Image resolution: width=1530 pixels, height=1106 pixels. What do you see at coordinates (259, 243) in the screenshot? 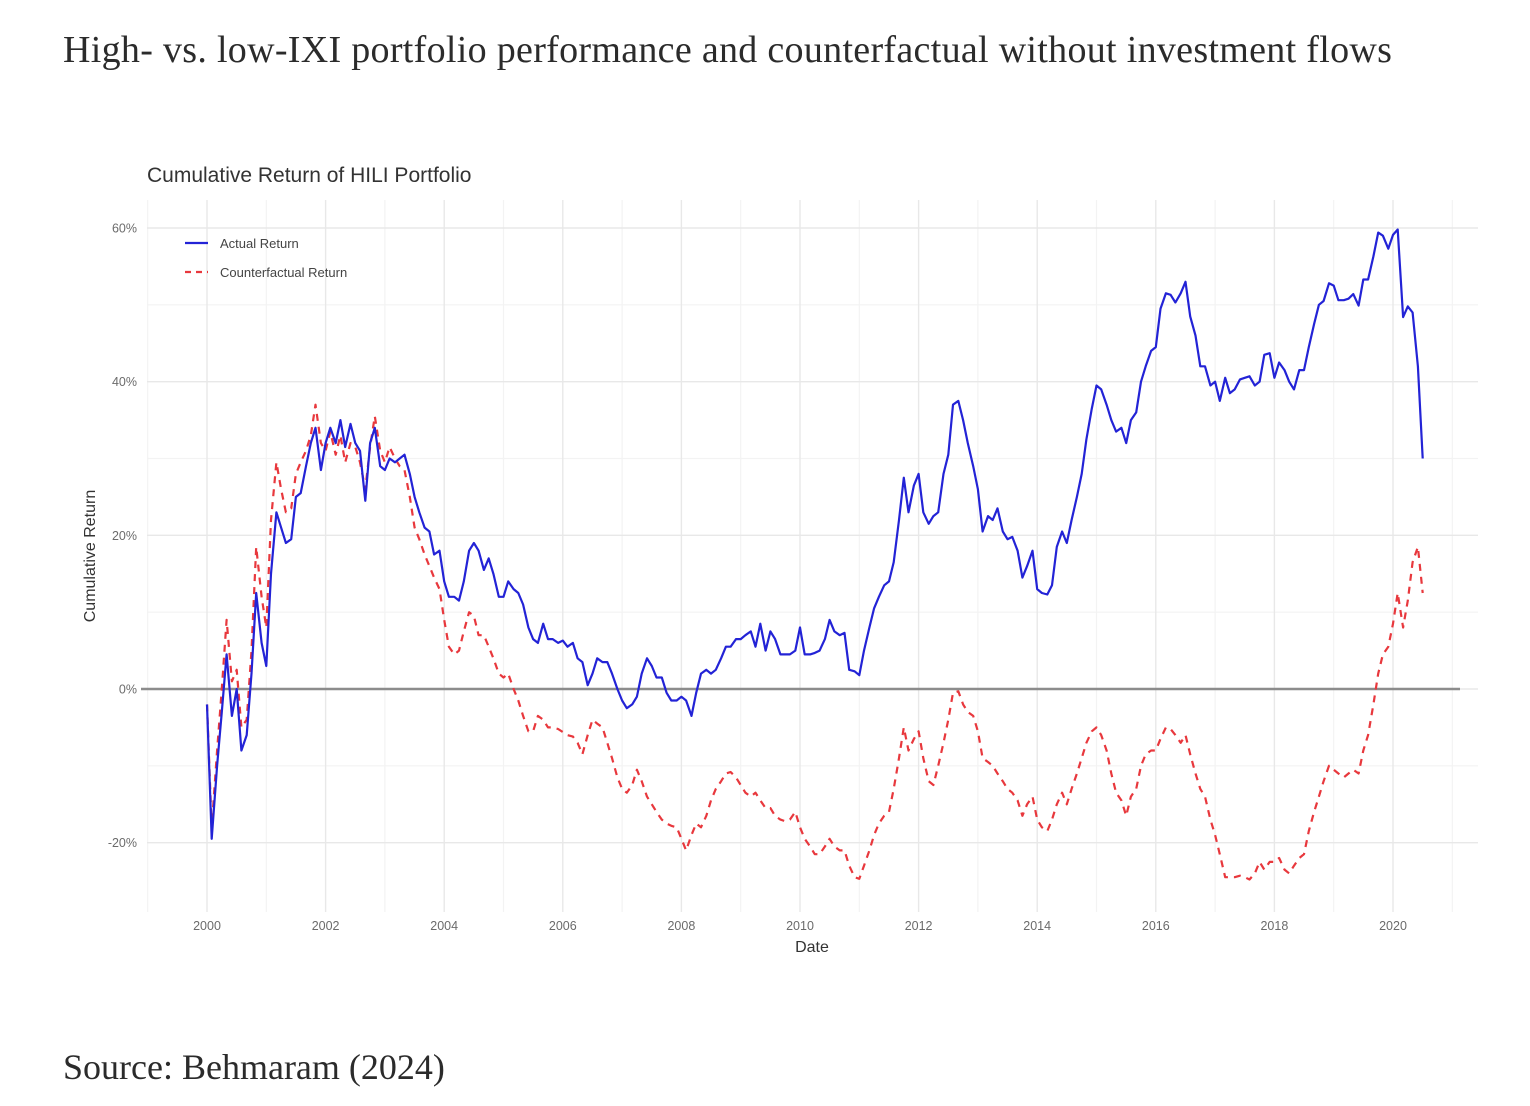
I see `legend-label-actual-return: Actual Return` at bounding box center [259, 243].